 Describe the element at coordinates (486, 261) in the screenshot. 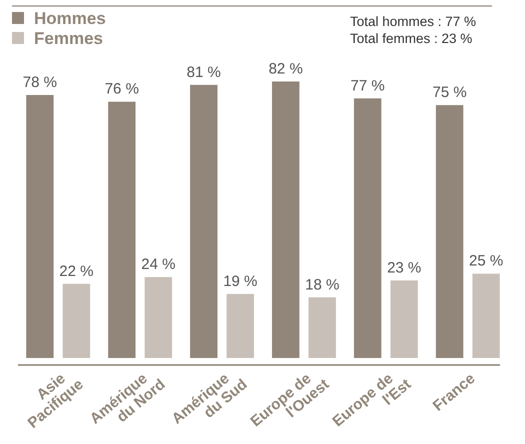

I see `data-label: 25 %` at that location.